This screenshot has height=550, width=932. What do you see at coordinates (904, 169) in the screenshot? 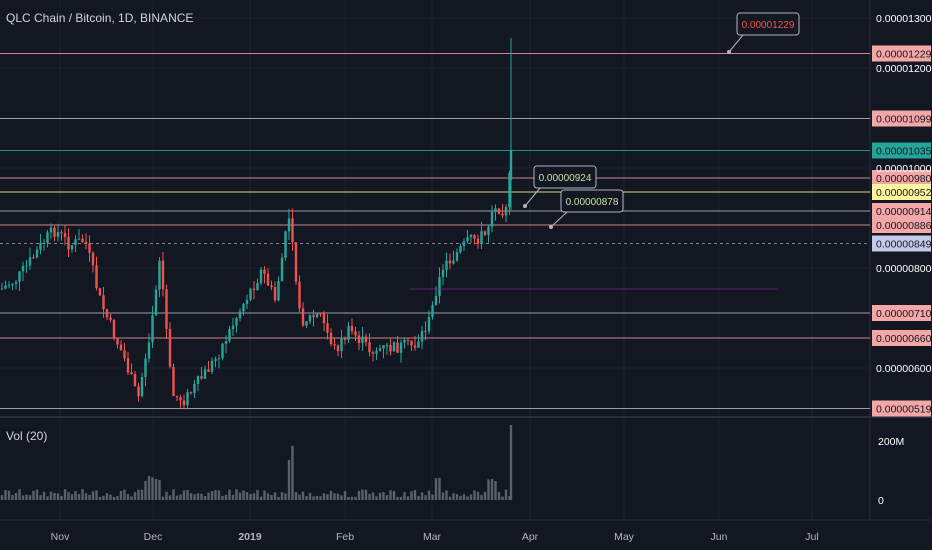
I see `price-tick-2: 0.00001000` at bounding box center [904, 169].